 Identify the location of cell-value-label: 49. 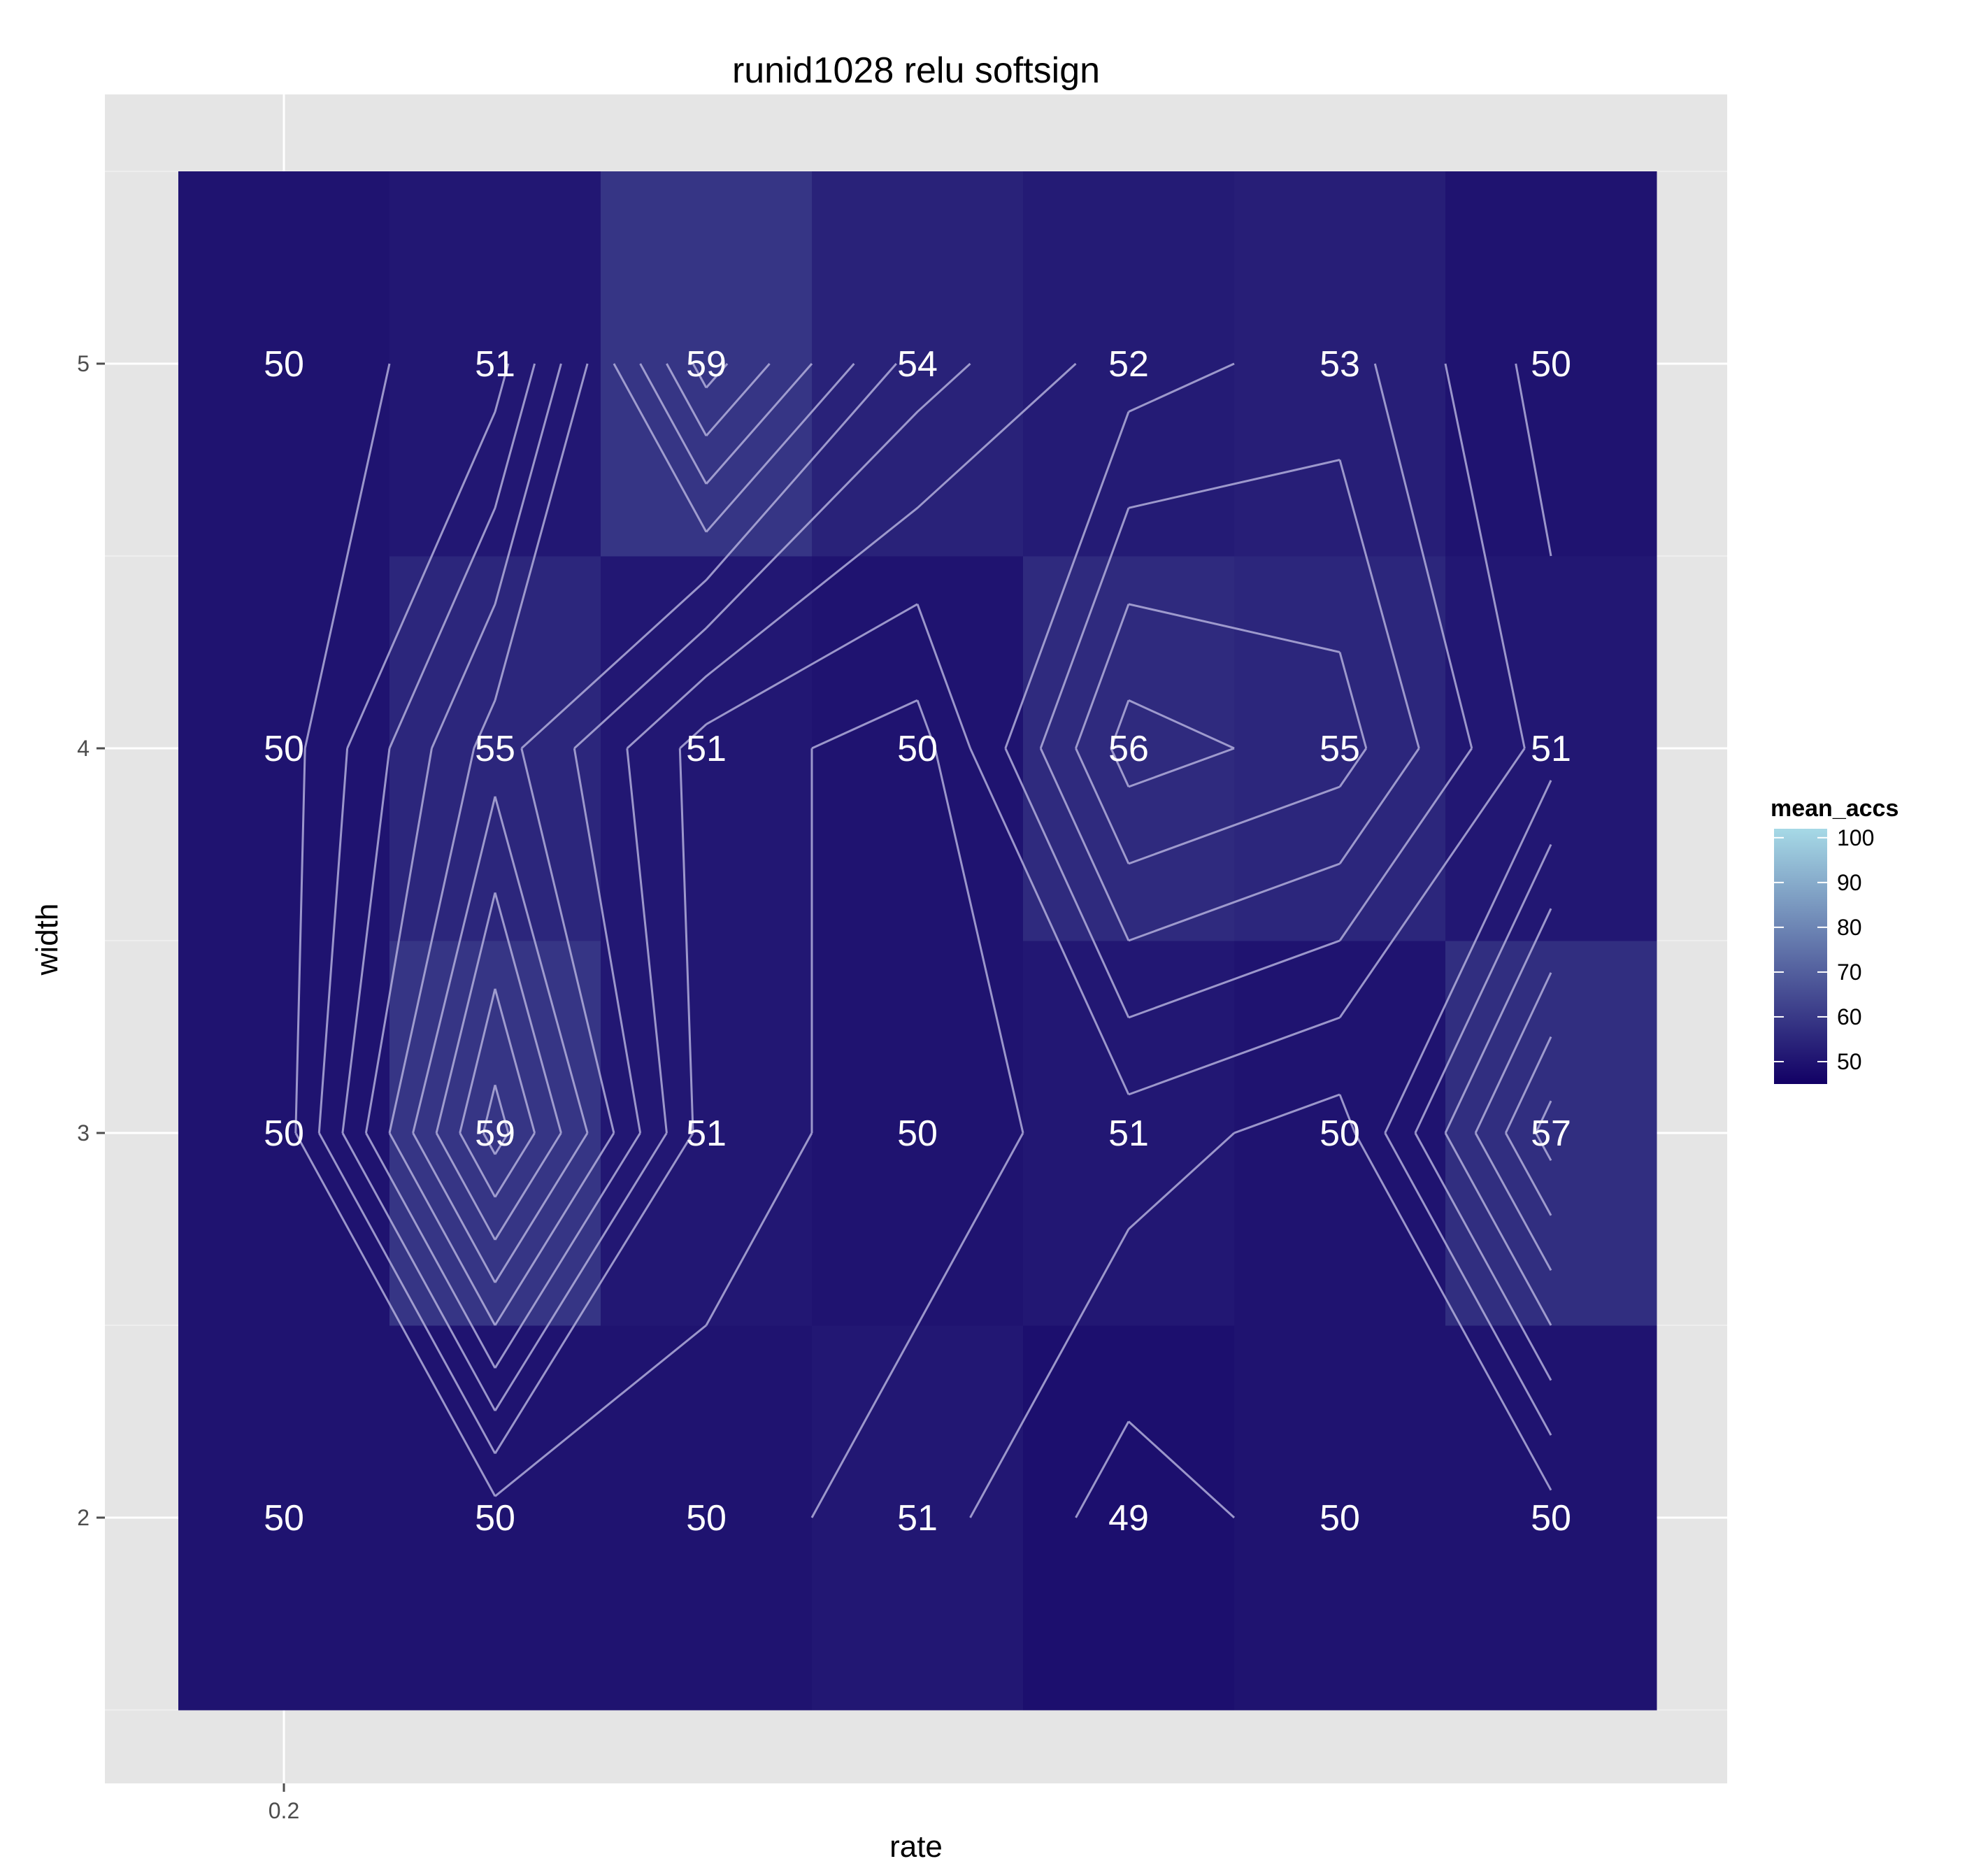
(1128, 1518).